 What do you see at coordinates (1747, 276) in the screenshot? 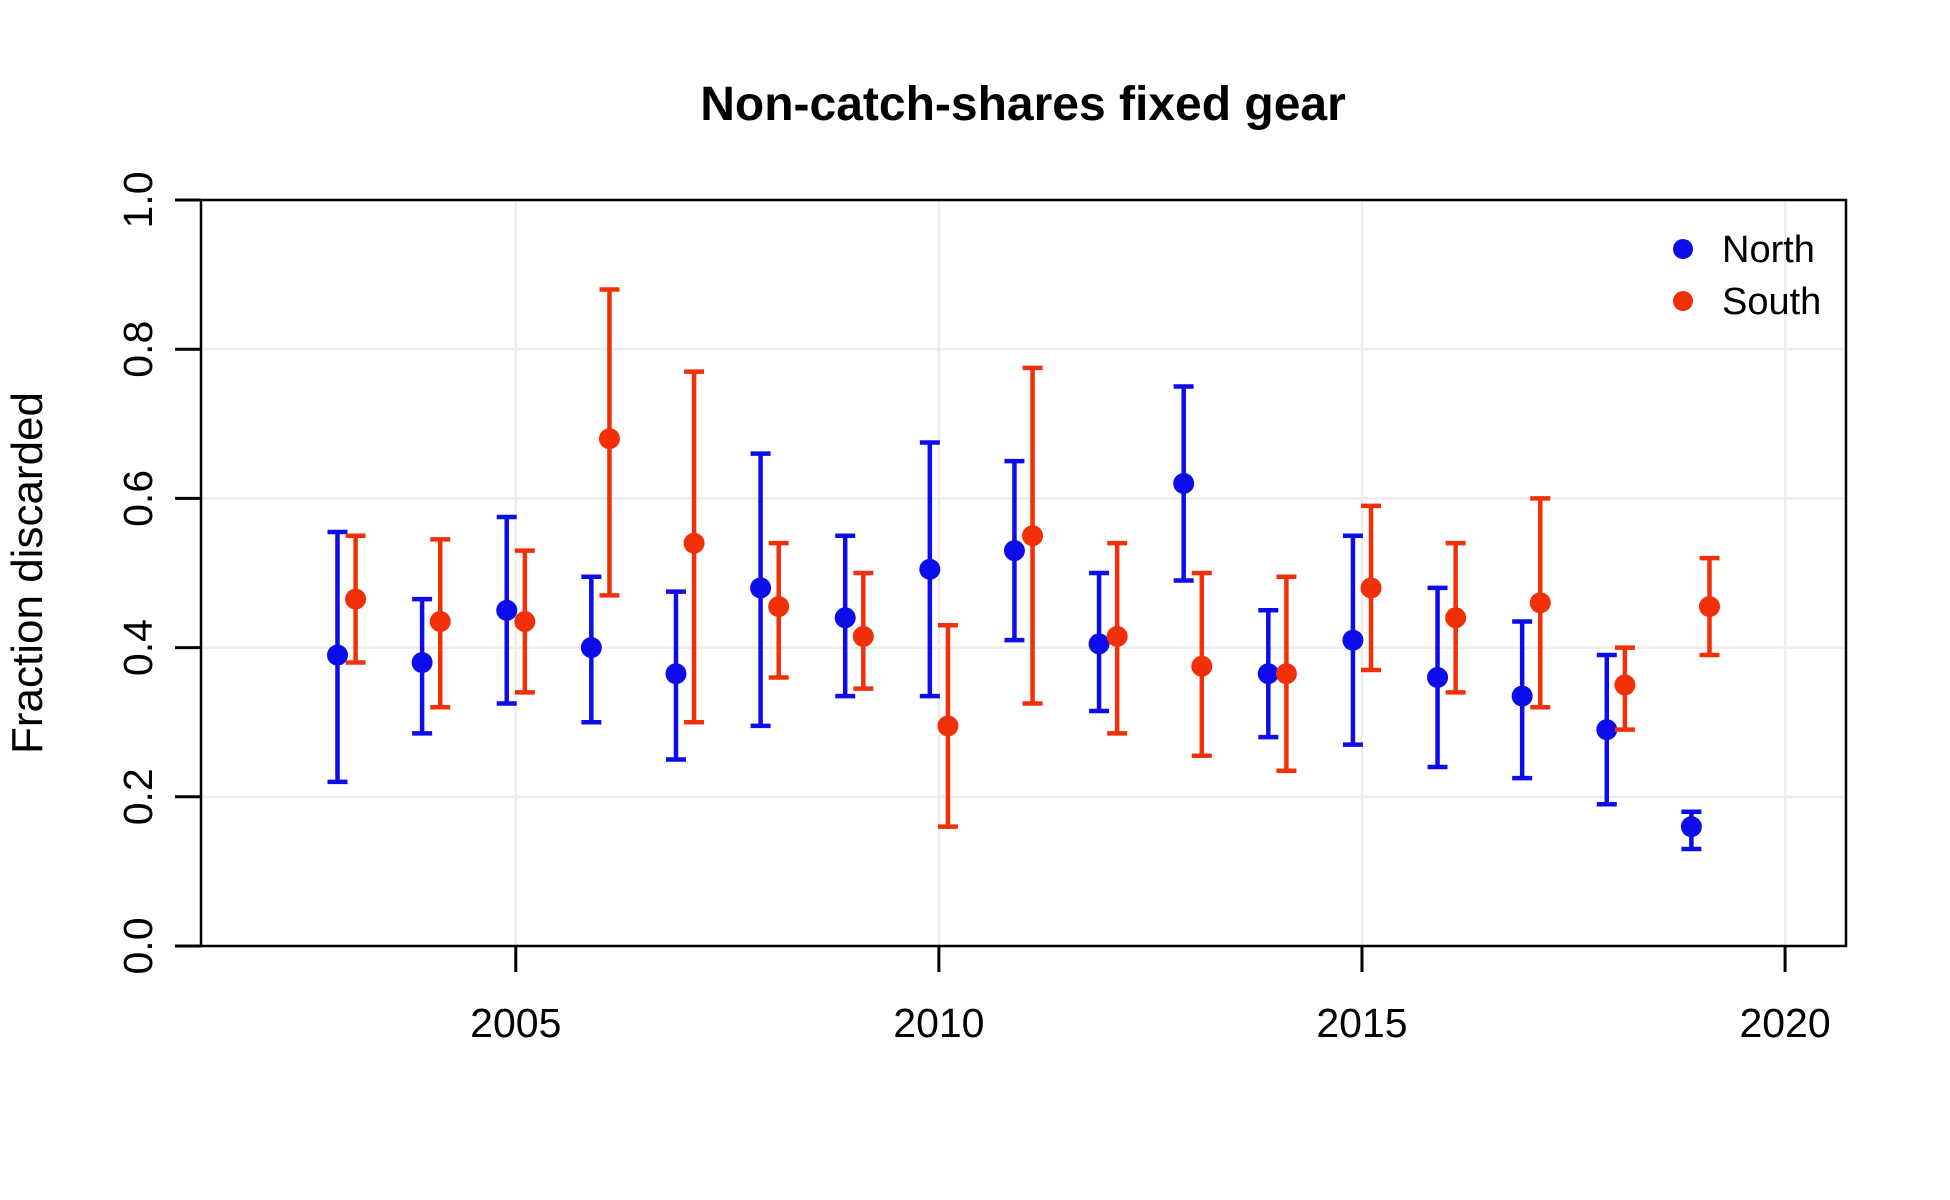
I see `legend: North South` at bounding box center [1747, 276].